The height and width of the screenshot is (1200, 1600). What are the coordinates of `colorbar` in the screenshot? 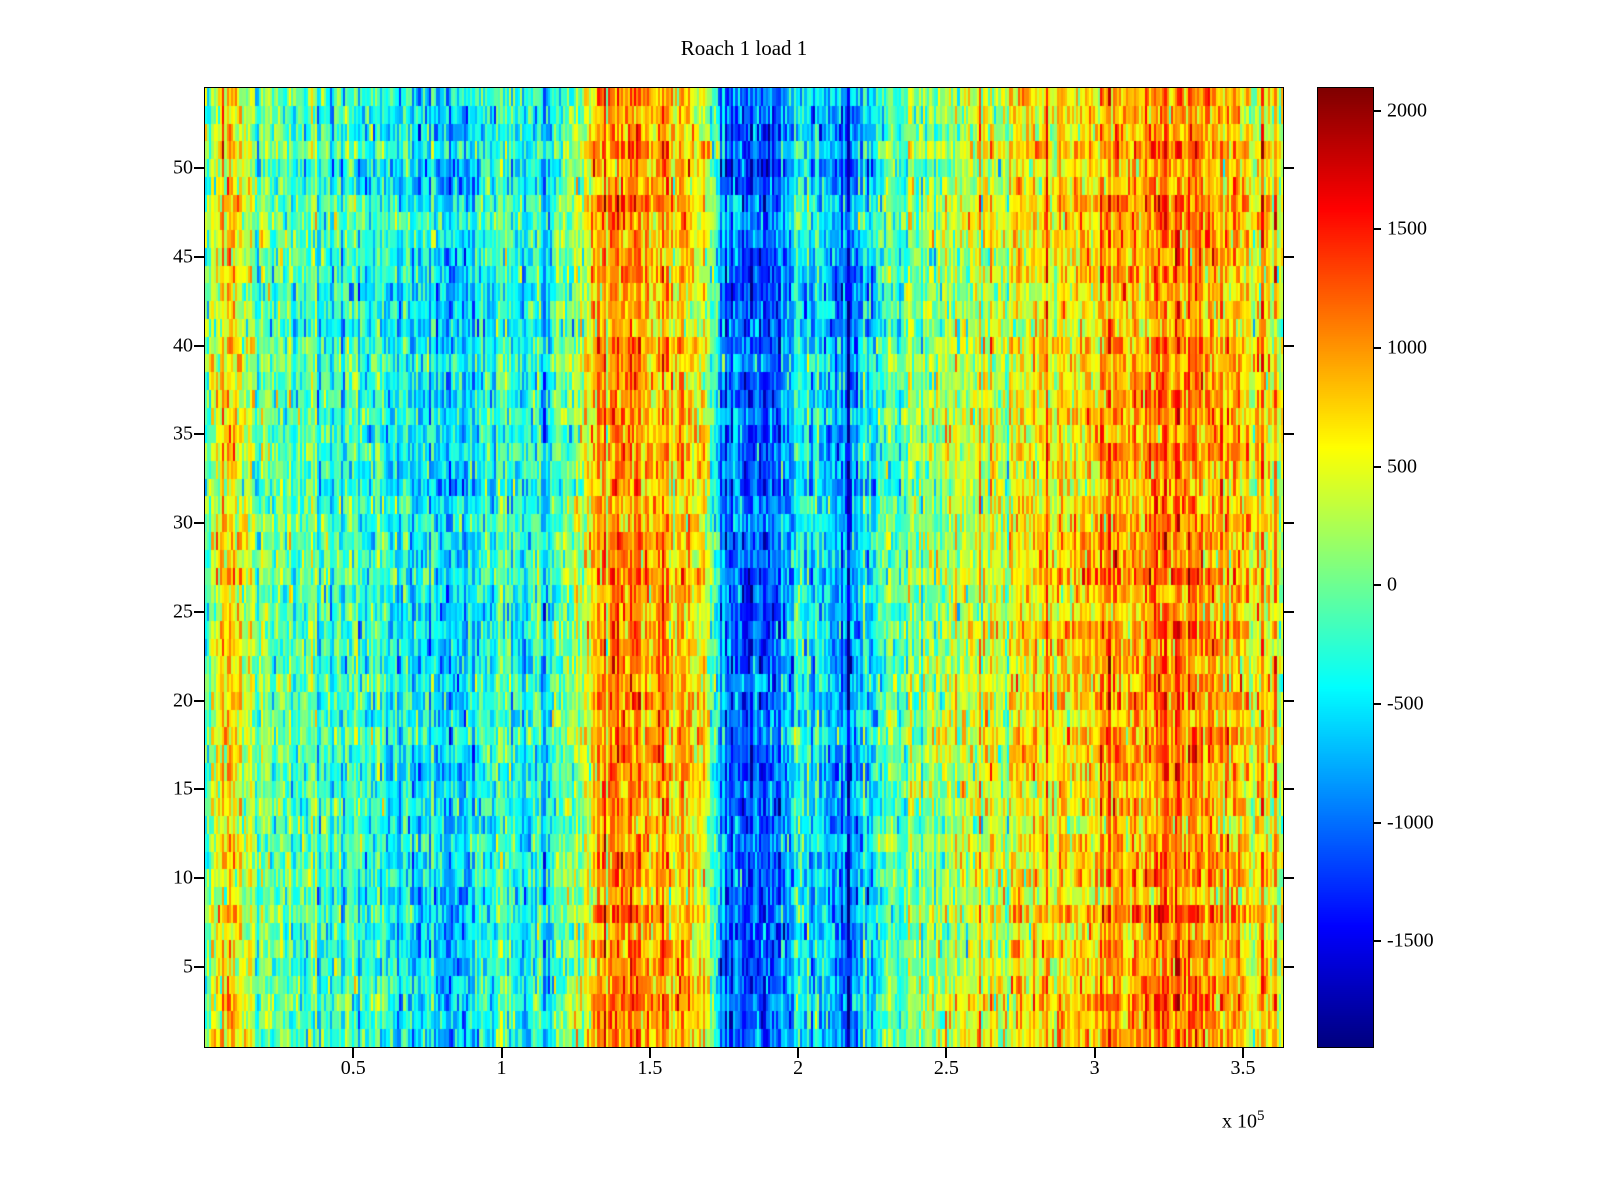 It's located at (1345, 567).